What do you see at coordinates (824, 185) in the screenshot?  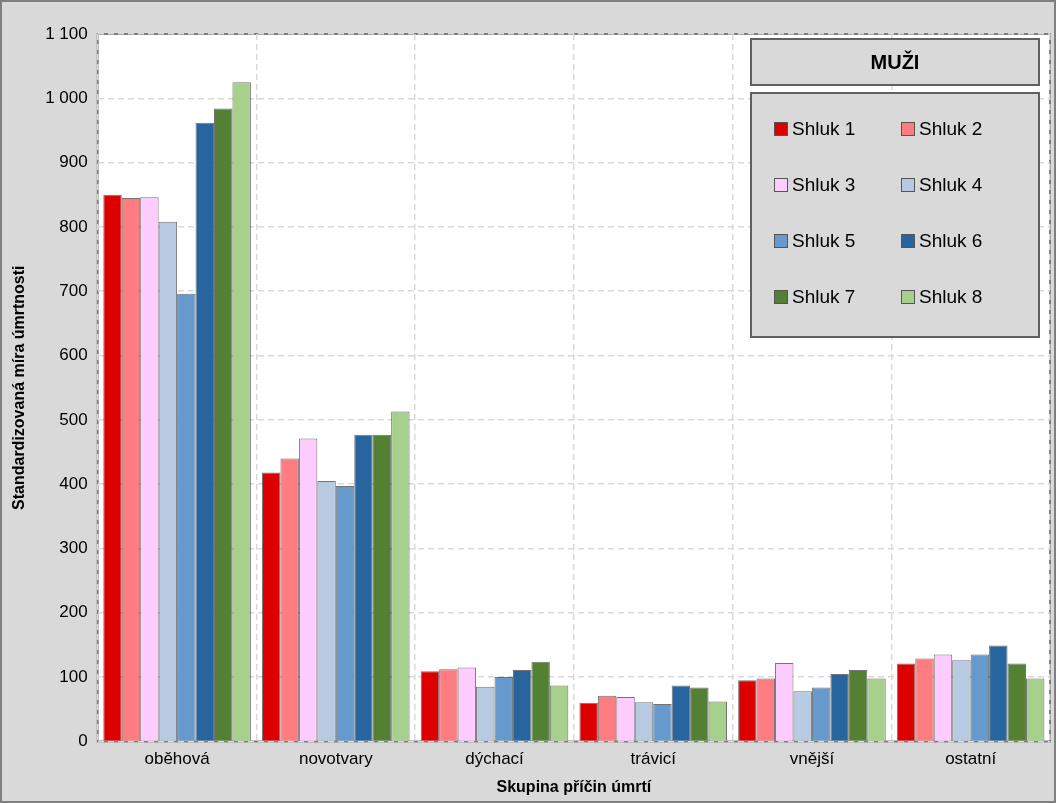 I see `legend-label: Shluk 3` at bounding box center [824, 185].